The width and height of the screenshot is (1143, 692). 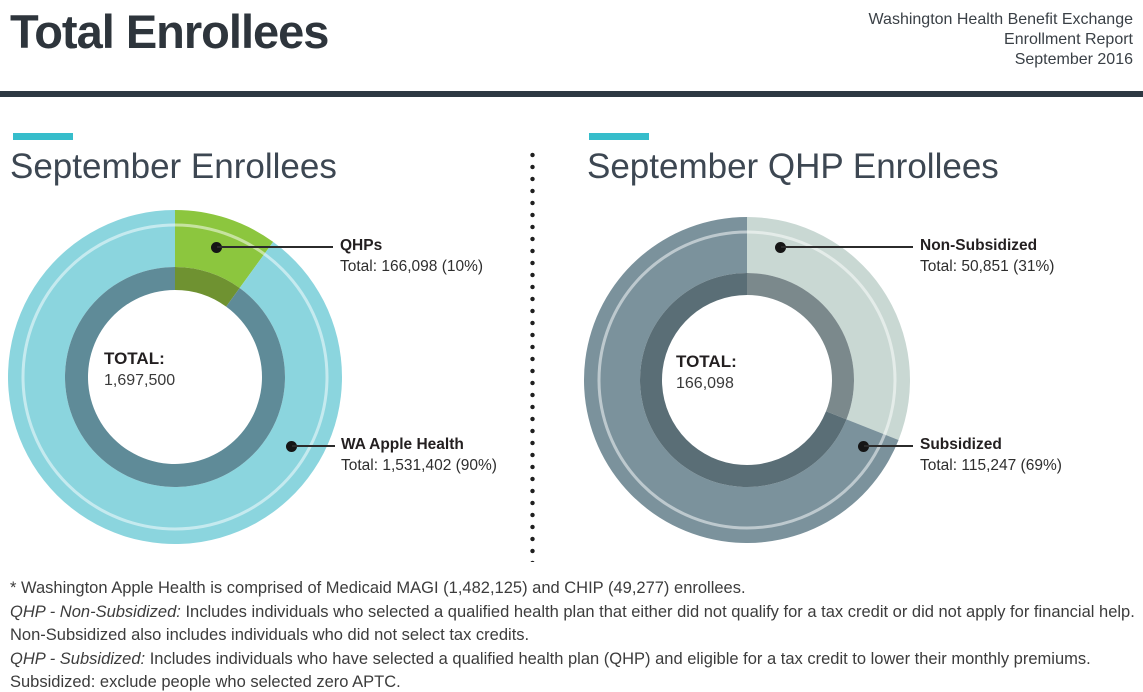 What do you see at coordinates (987, 256) in the screenshot?
I see `callout-label-non-subsidized: Non-Subsidized Total: 50,851 (31%)` at bounding box center [987, 256].